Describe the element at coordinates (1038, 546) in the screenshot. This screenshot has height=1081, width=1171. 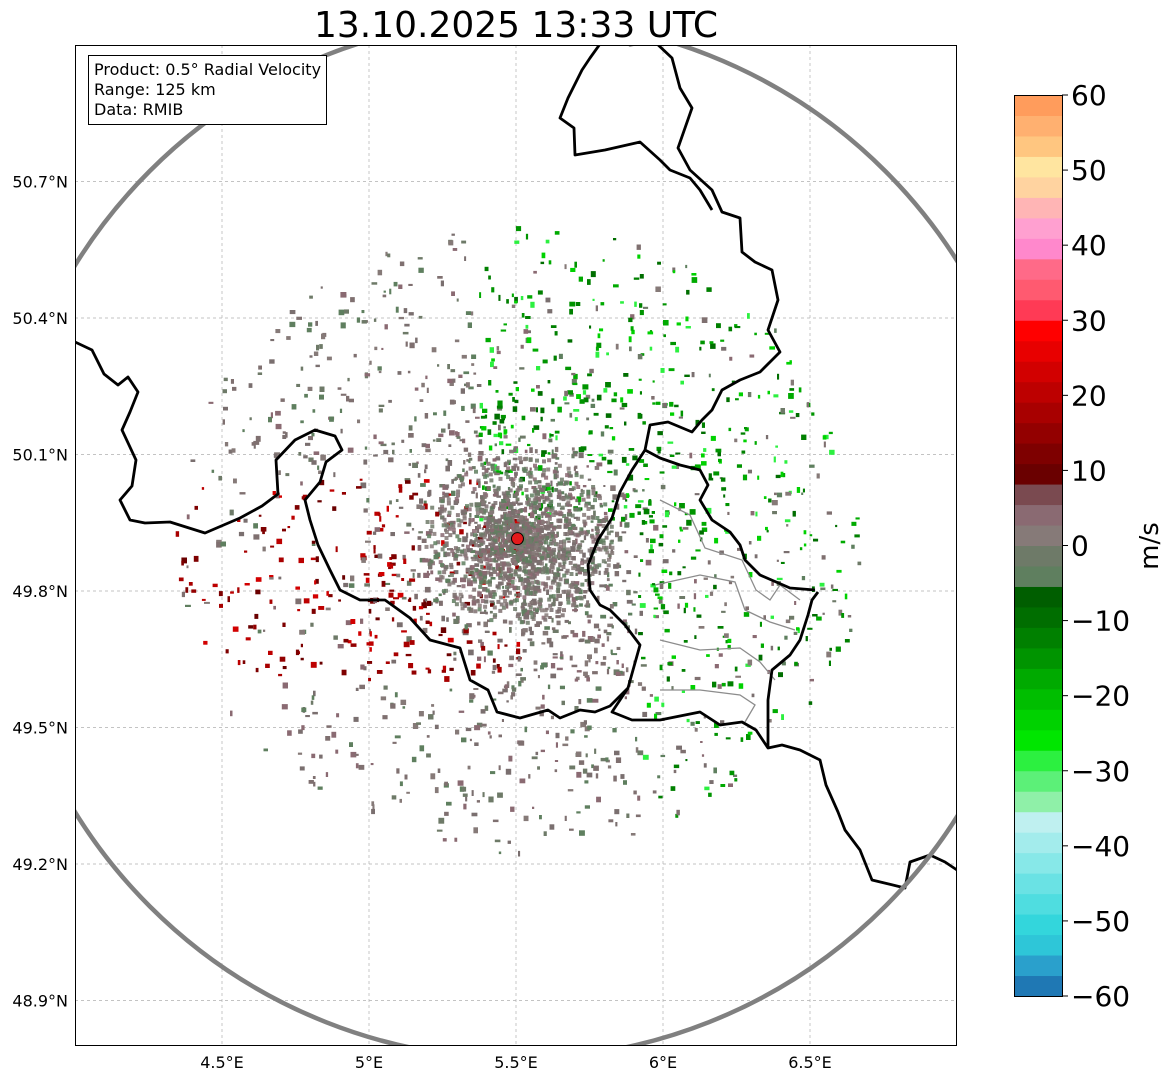
I see `colorbar-segments` at that location.